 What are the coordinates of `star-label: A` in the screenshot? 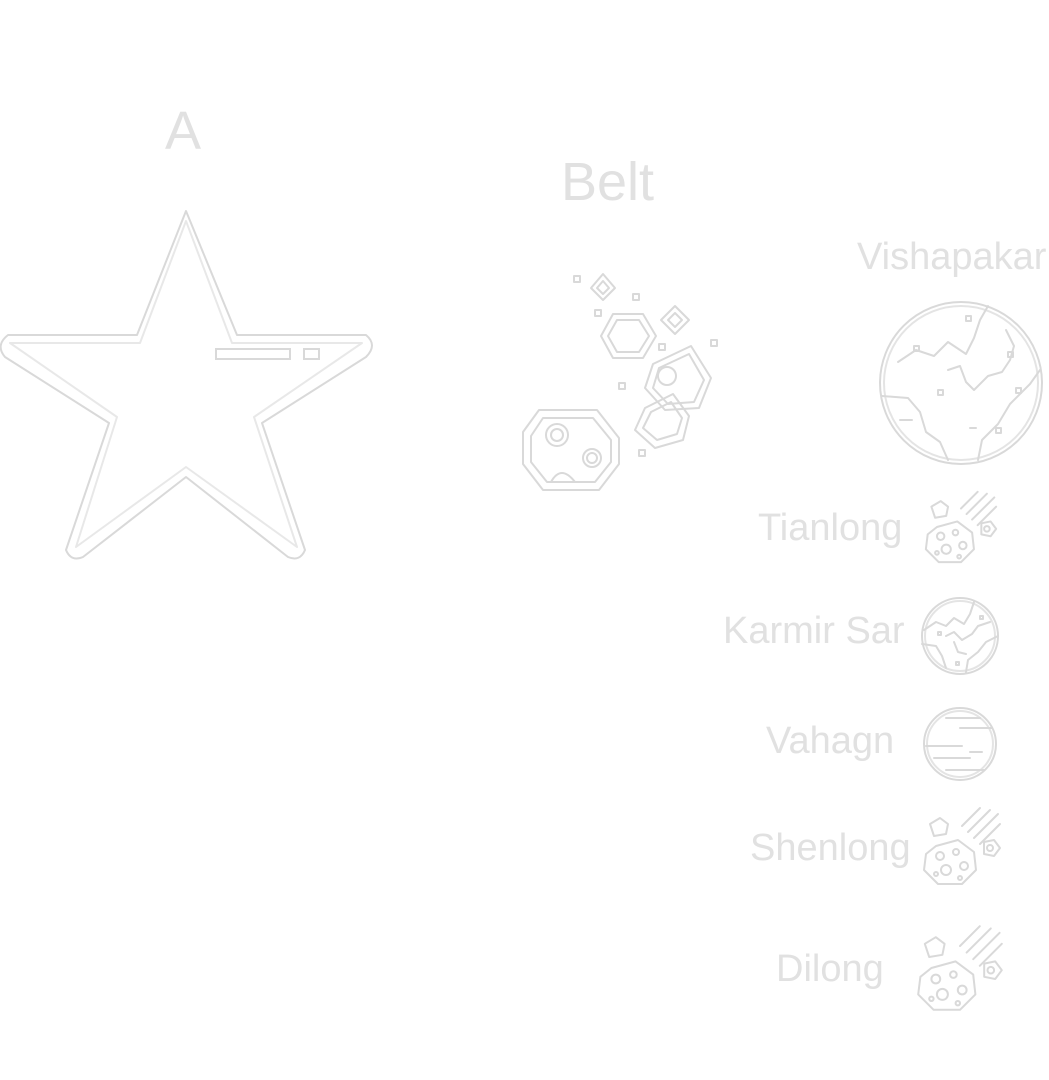 It's located at (183, 131).